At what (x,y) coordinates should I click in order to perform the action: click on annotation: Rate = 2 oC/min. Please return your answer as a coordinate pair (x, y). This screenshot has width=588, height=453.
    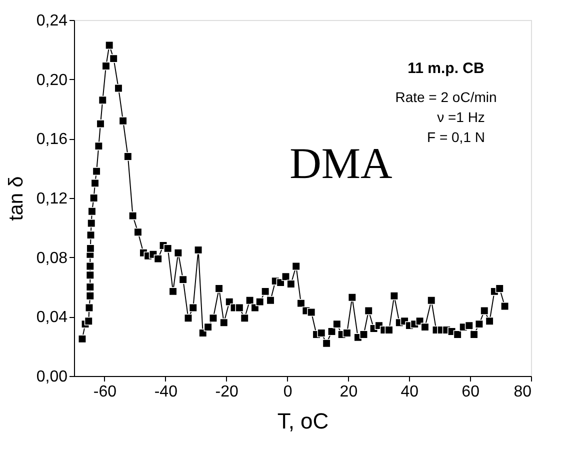
    Looking at the image, I should click on (446, 97).